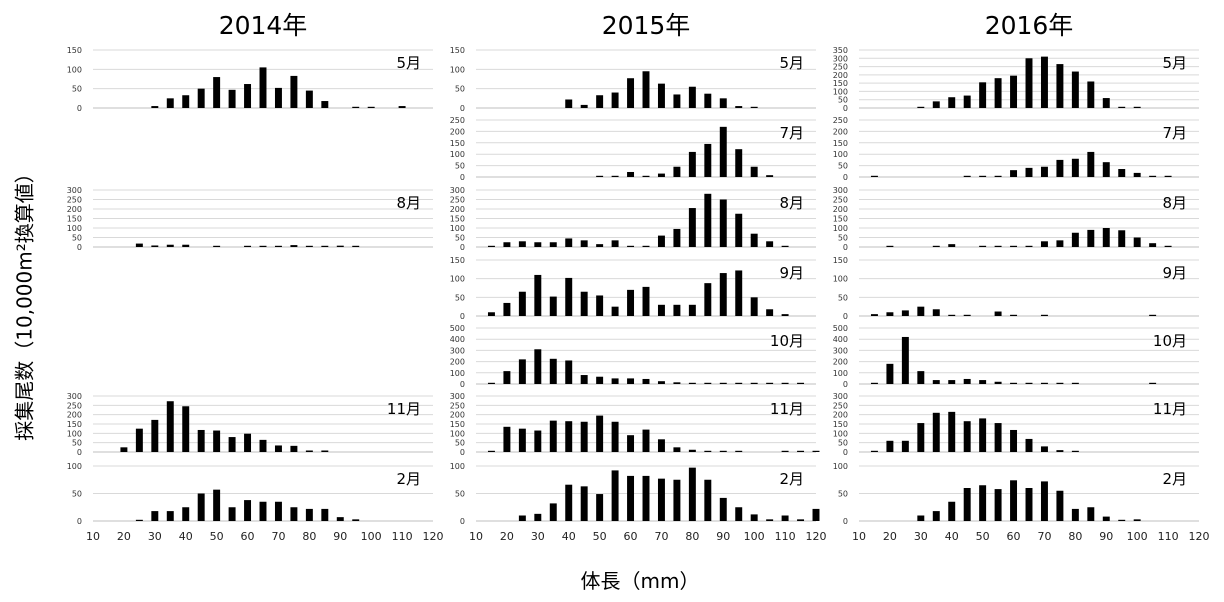 Image resolution: width=1224 pixels, height=602 pixels. Describe the element at coordinates (25, 301) in the screenshot. I see `y-axis-title: 採集尾数（10,000m²換算値）` at that location.